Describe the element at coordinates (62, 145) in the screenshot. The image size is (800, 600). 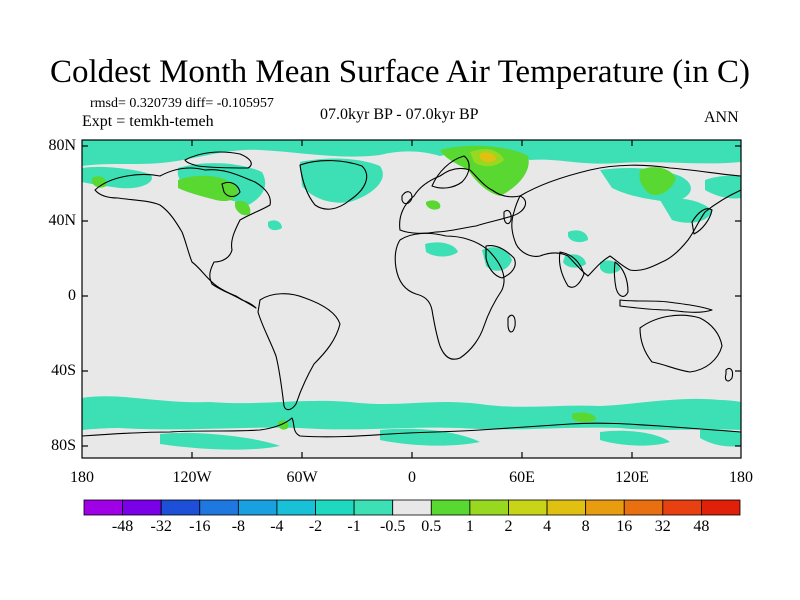
I see `lat-label-80n: 80N` at that location.